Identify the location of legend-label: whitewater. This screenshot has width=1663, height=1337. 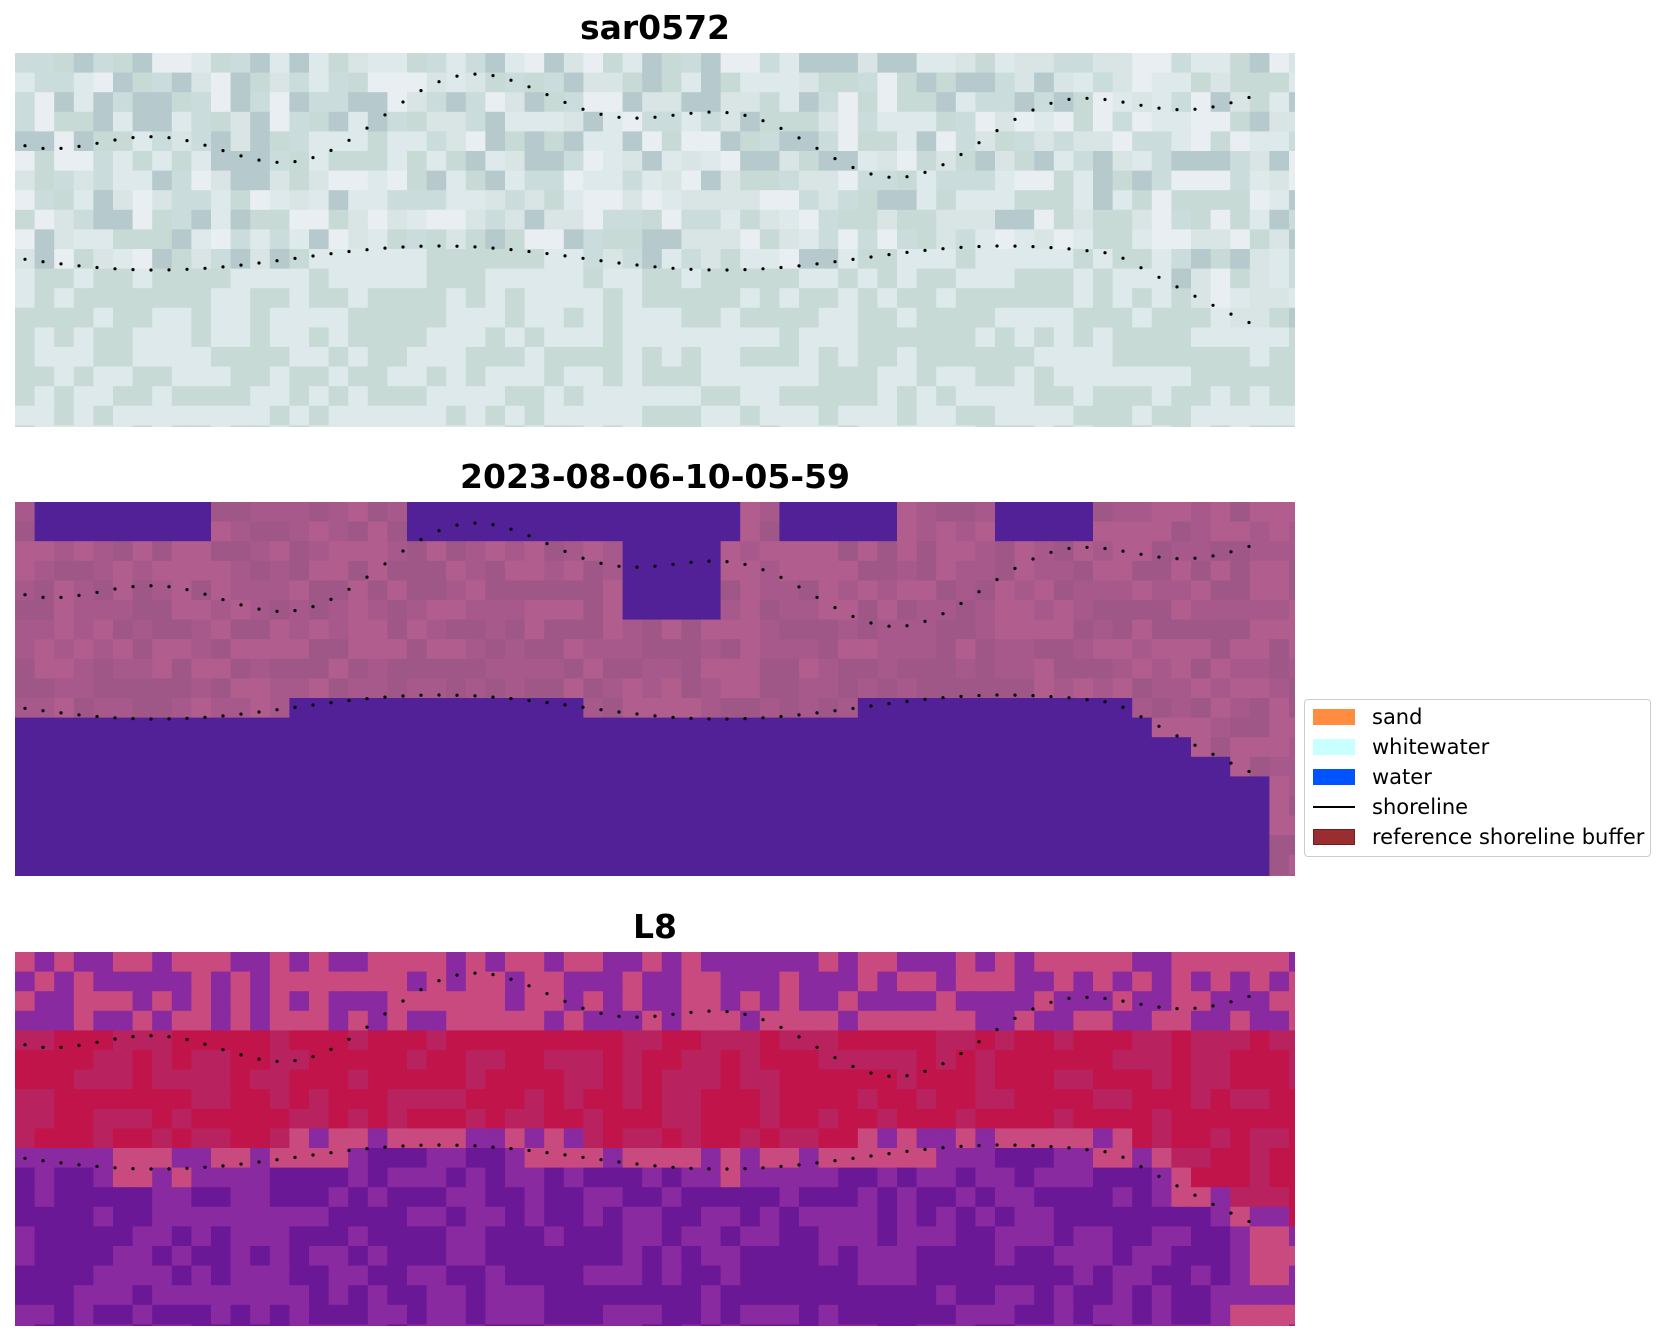
(1431, 747).